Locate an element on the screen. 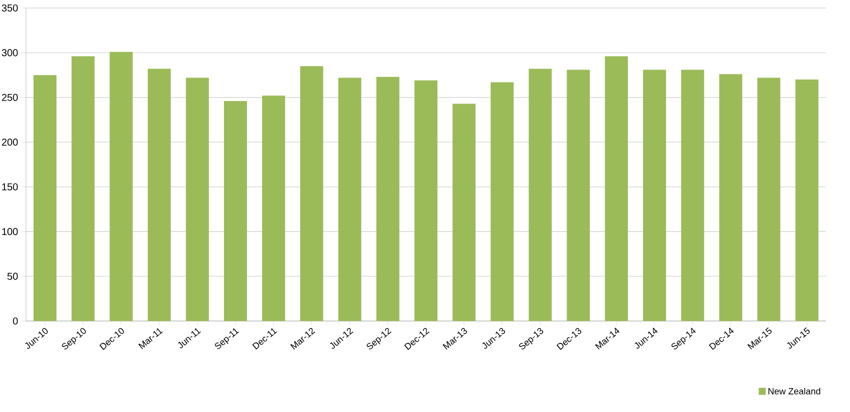  legend-label: New Zealand is located at coordinates (794, 391).